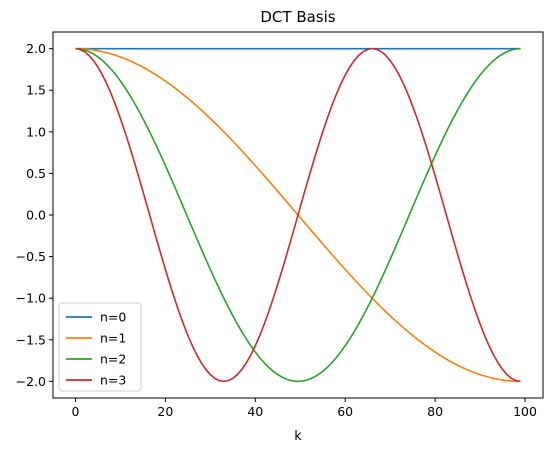 The width and height of the screenshot is (559, 453). I want to click on y-axis: 2.0 1.5 1.0 0.5 0.0 −0.5 −1.0 −1.5 −2.0, so click(34, 215).